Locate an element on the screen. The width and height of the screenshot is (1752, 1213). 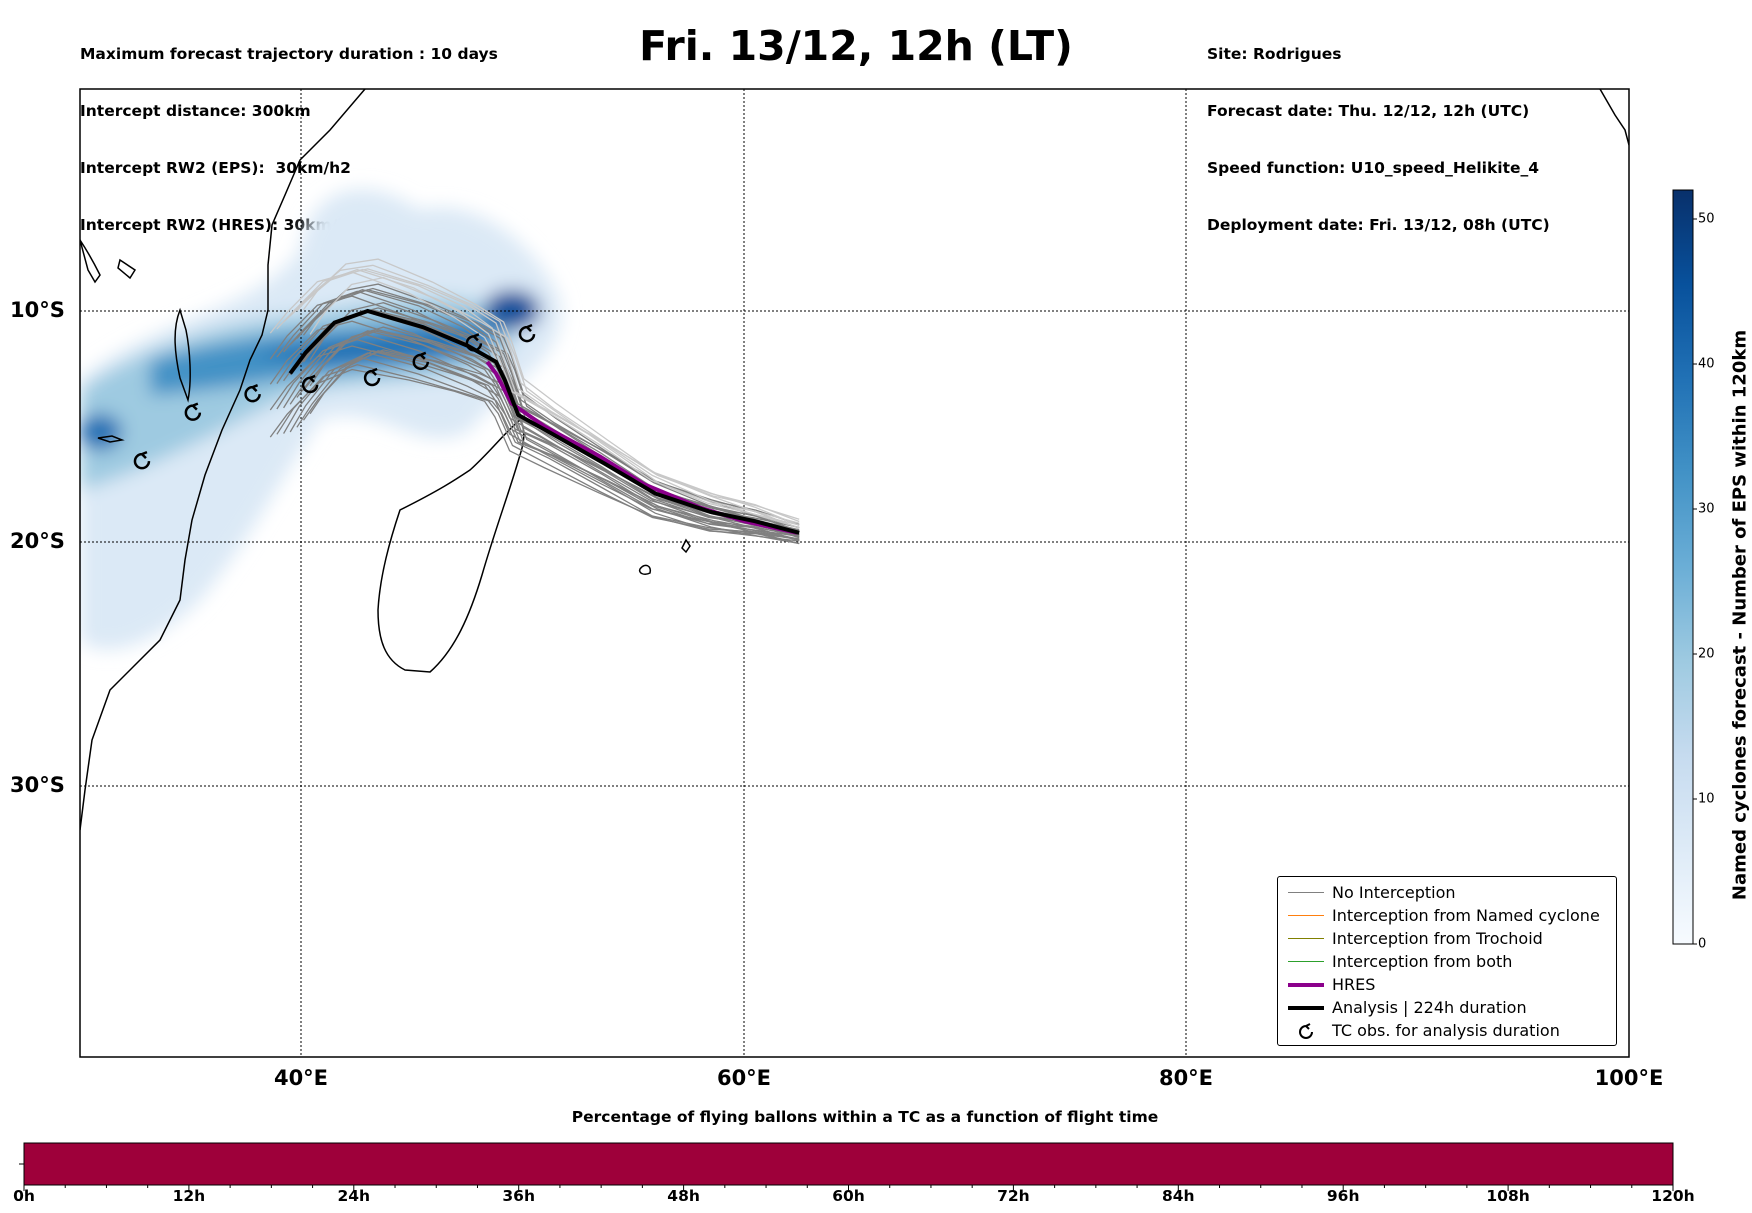
legend-item: Interception from Trochoid is located at coordinates (1447, 939).